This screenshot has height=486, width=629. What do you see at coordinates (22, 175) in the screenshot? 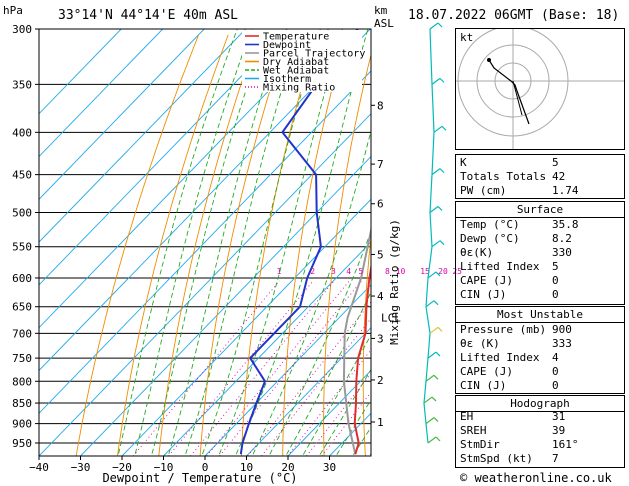
I see `pressure-label: 450` at bounding box center [22, 175].